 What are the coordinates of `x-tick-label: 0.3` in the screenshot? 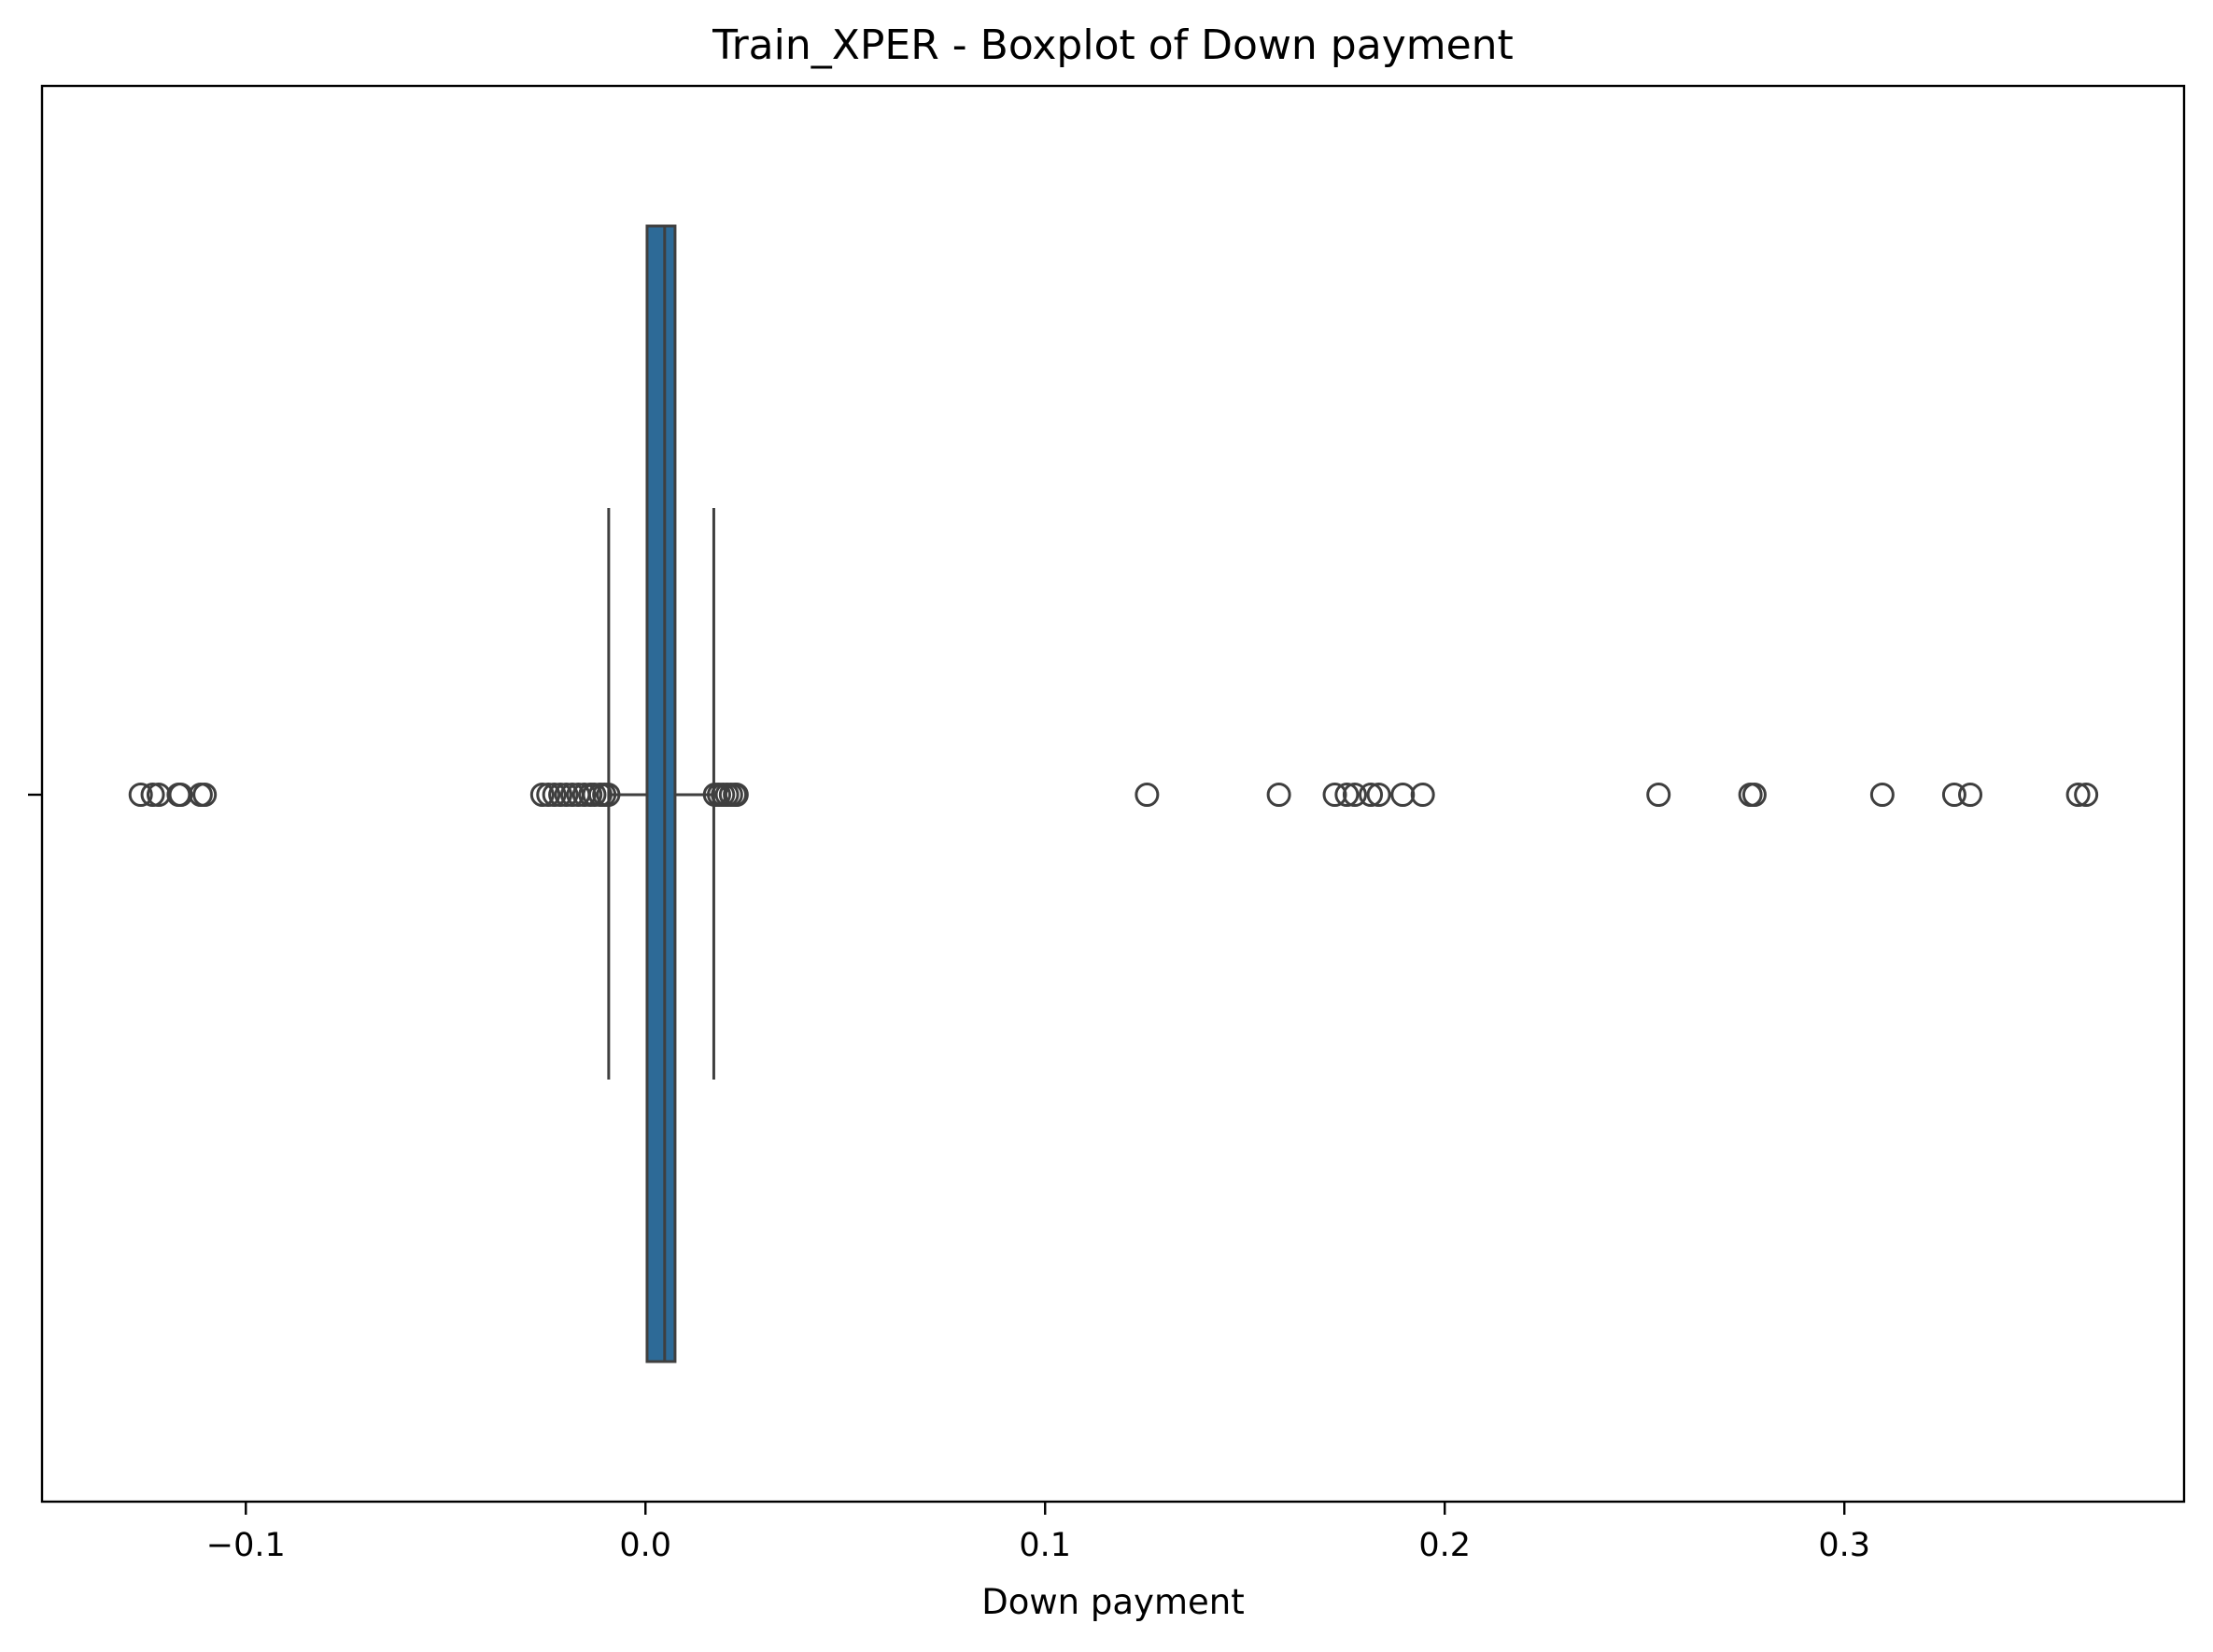 It's located at (1844, 1545).